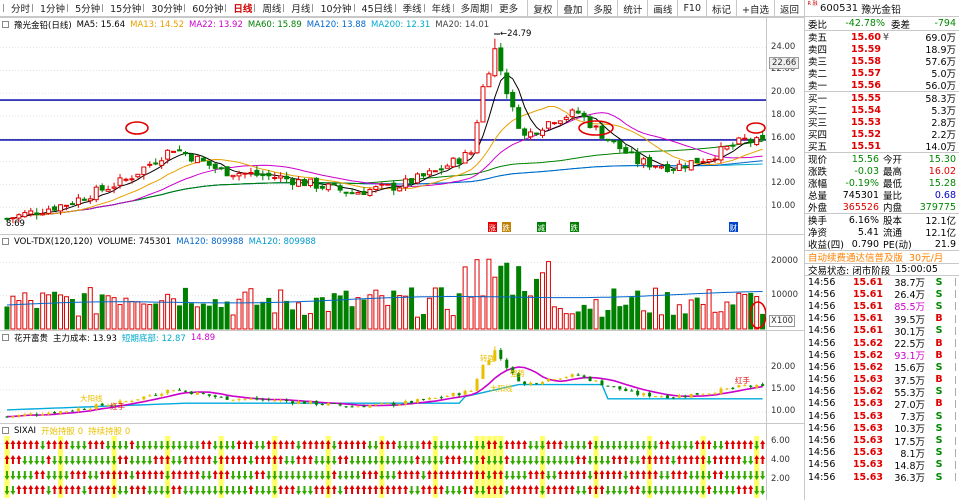  I want to click on trade-row: 14:56 15.61 38.7万 S, so click(882, 282).